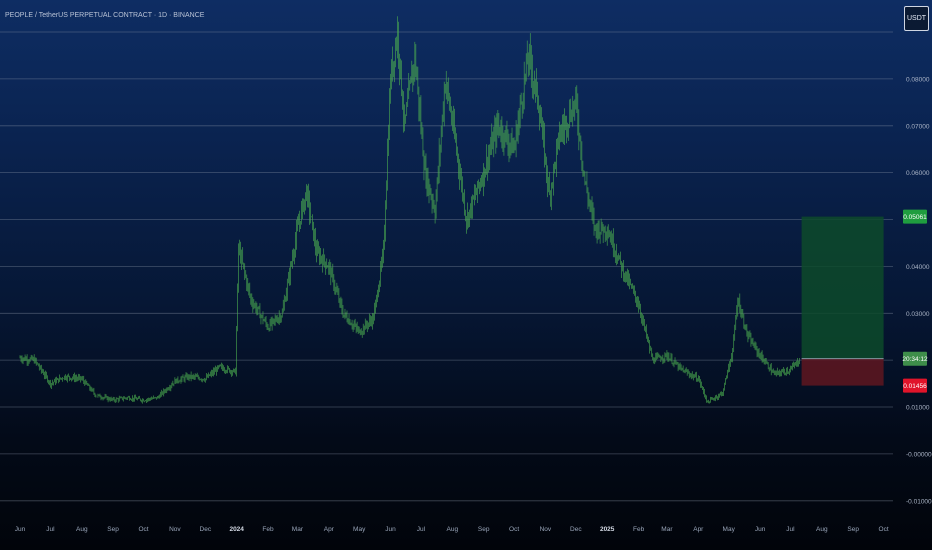 The width and height of the screenshot is (932, 550). Describe the element at coordinates (915, 301) in the screenshot. I see `price-tags: 0.05061 20:34:12 0.01456` at that location.